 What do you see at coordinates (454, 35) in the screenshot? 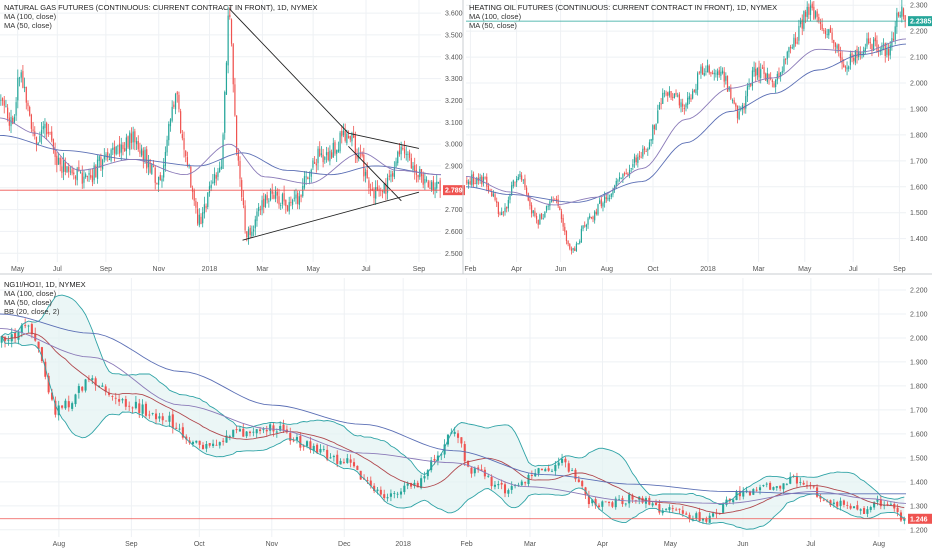
I see `y-tick-label: 3.500` at bounding box center [454, 35].